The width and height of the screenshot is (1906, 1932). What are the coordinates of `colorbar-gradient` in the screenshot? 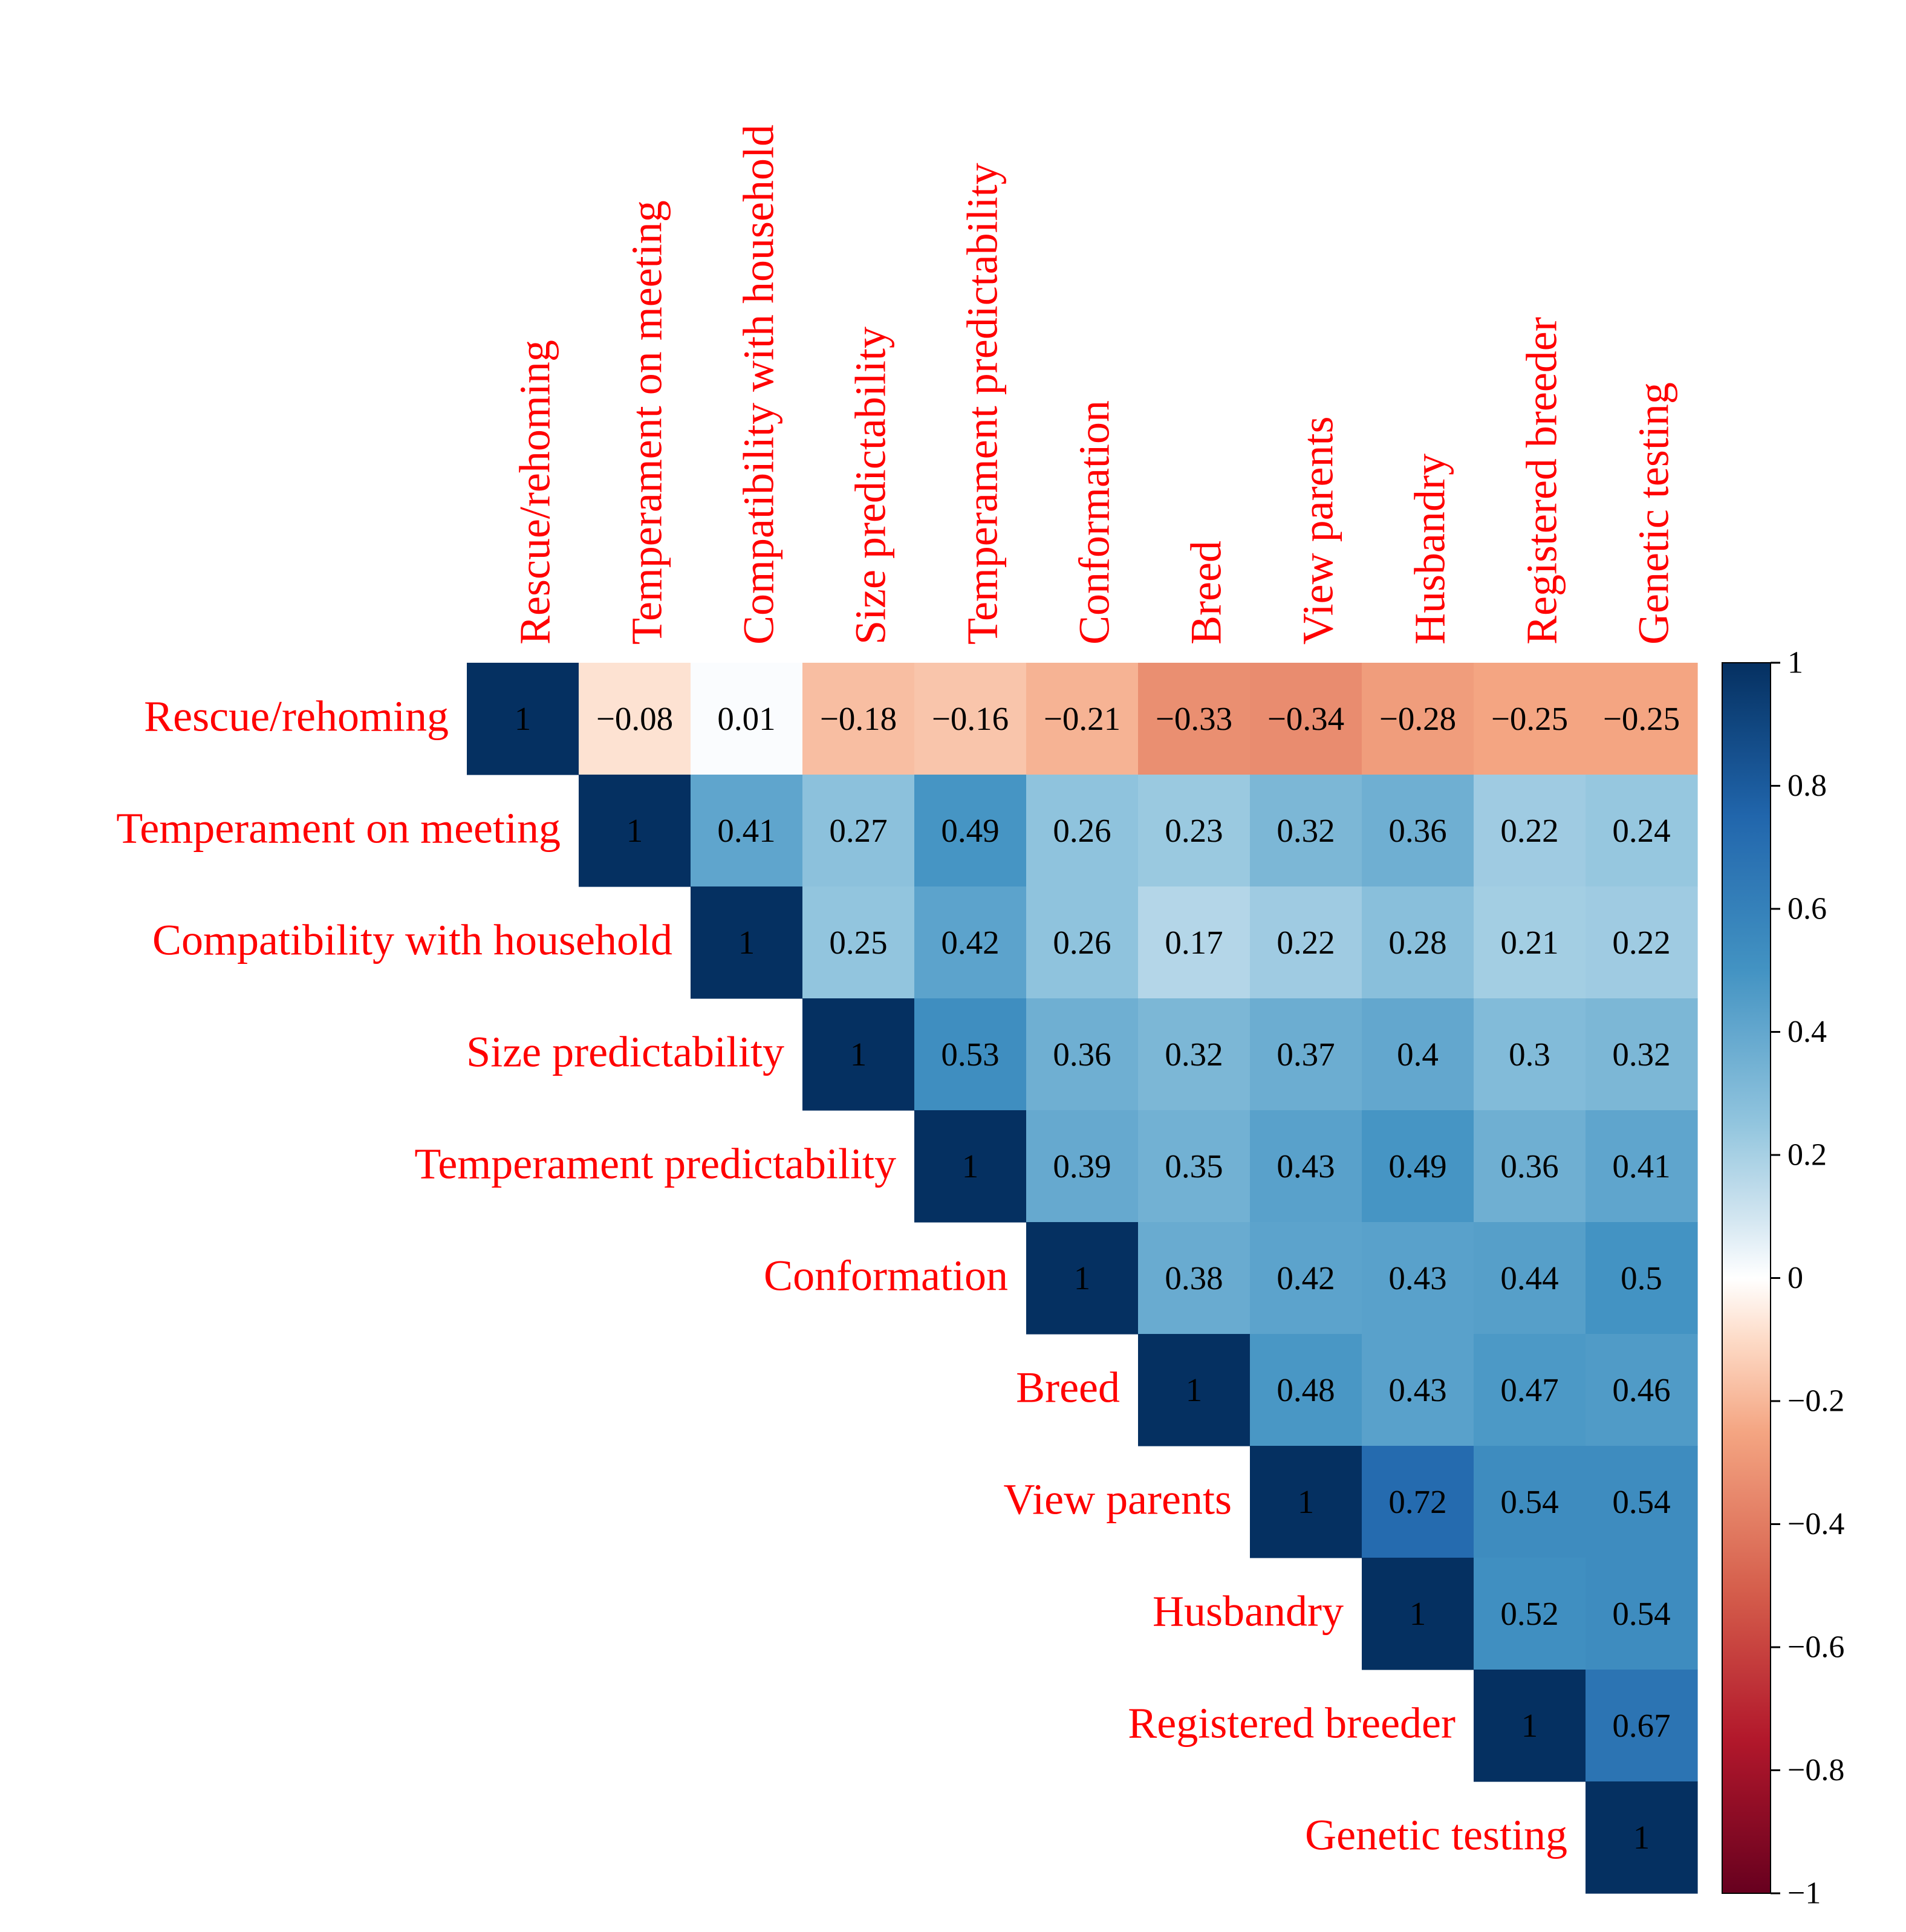 It's located at (1747, 1278).